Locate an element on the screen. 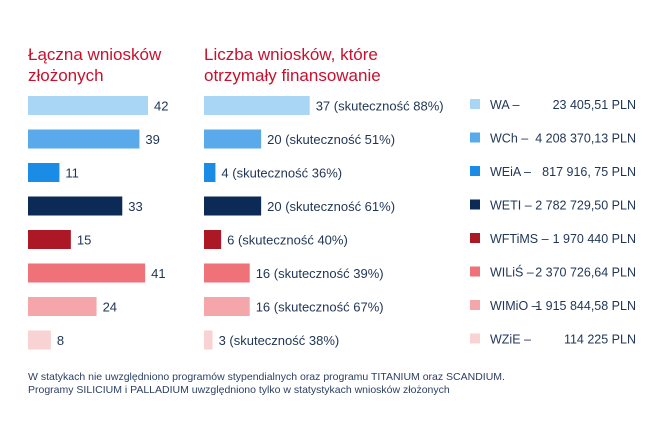 The width and height of the screenshot is (664, 443). legend-swatch-wftims is located at coordinates (475, 238).